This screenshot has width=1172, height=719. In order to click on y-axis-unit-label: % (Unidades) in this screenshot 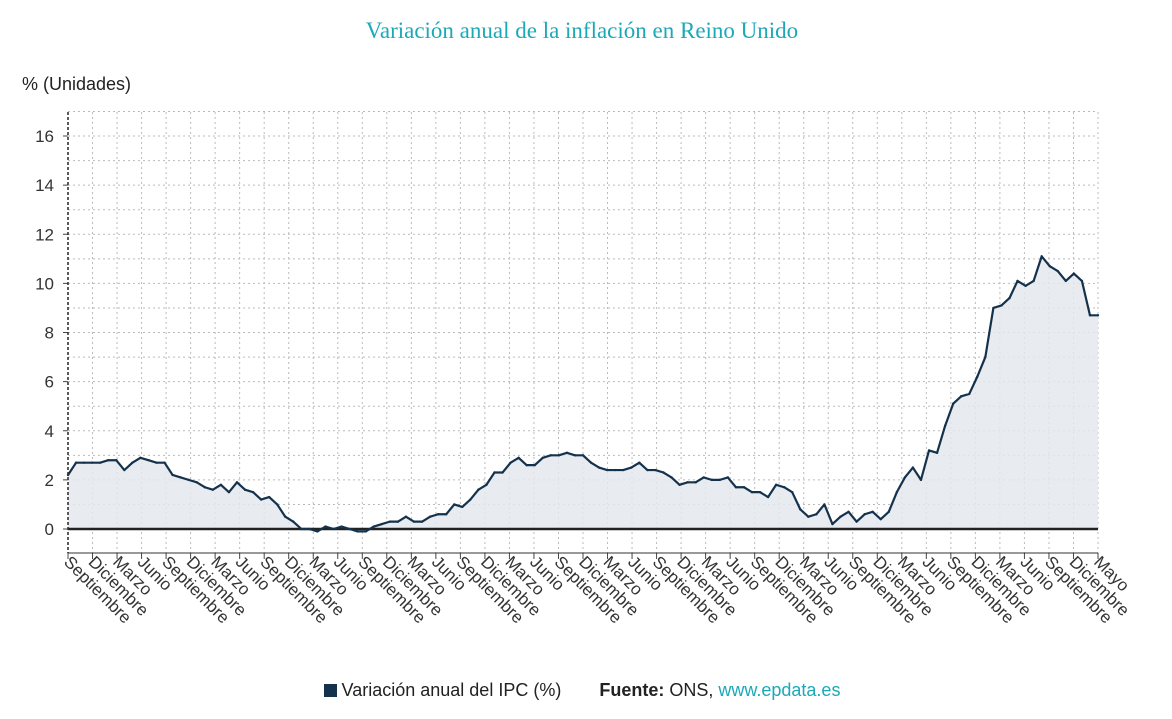, I will do `click(77, 84)`.